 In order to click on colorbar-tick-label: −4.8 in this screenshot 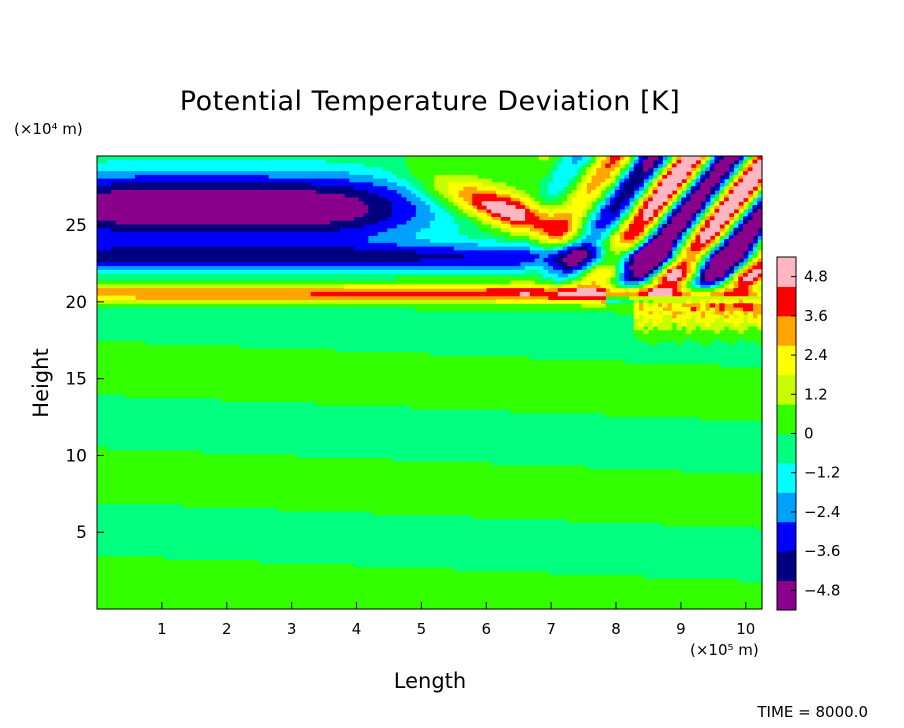, I will do `click(822, 590)`.